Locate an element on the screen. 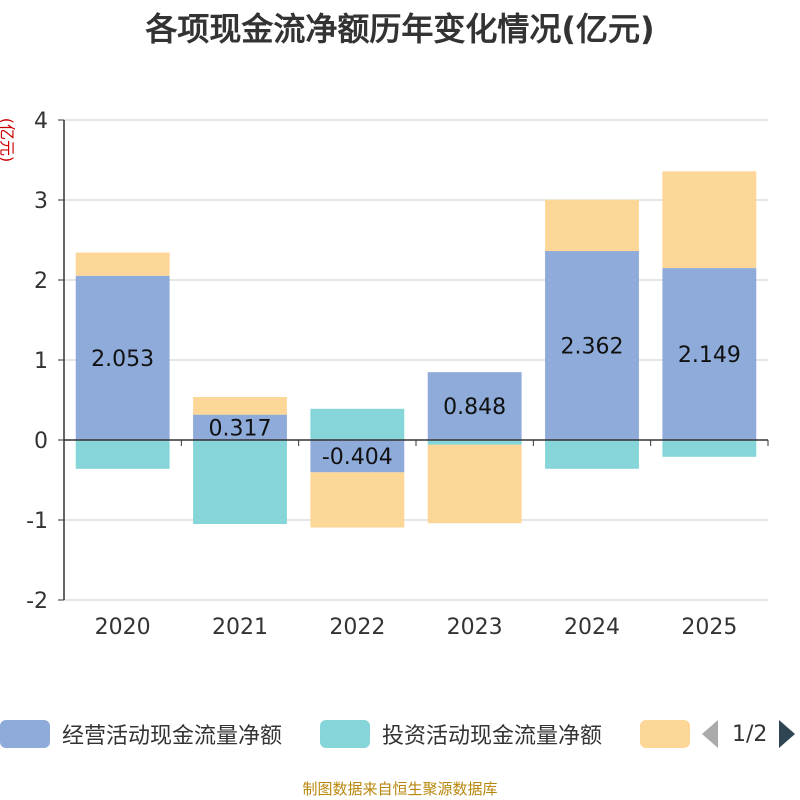 The image size is (800, 800). legend: 经营活动现金流量净额 投资活动现金流量净额 1/2 is located at coordinates (400, 736).